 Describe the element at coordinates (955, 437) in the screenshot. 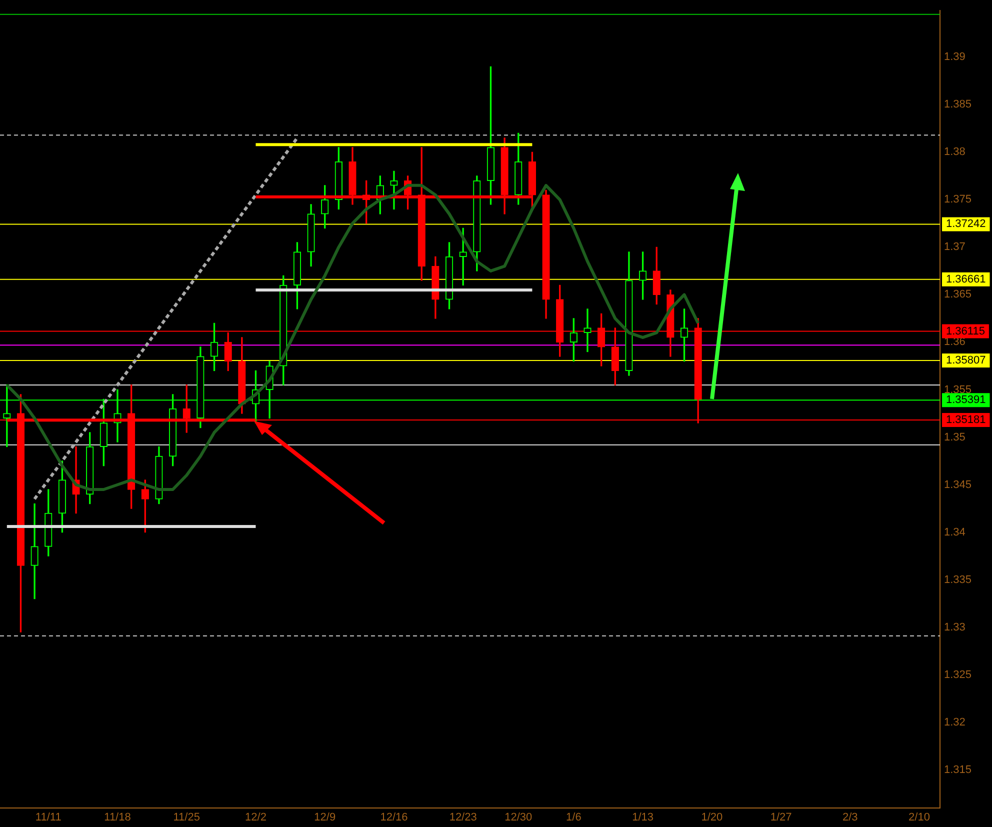

I see `y-tick-label: 1.35` at that location.